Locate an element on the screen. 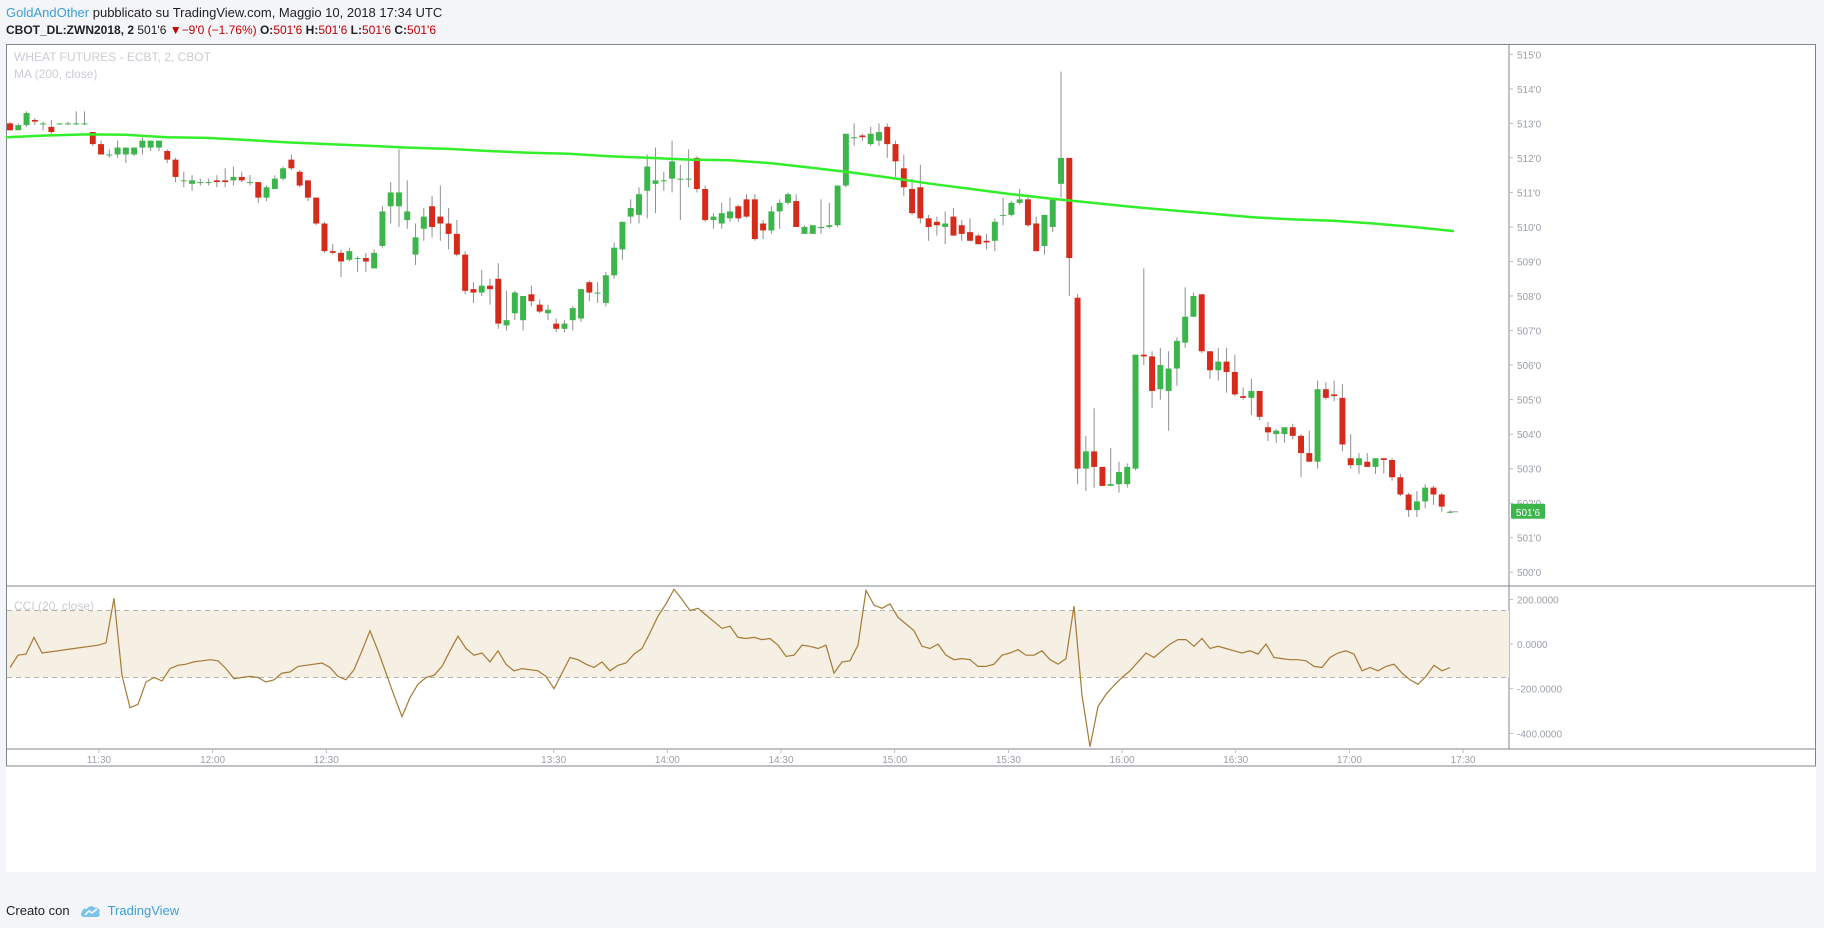  price-tick-label: 500'0 is located at coordinates (1529, 573).